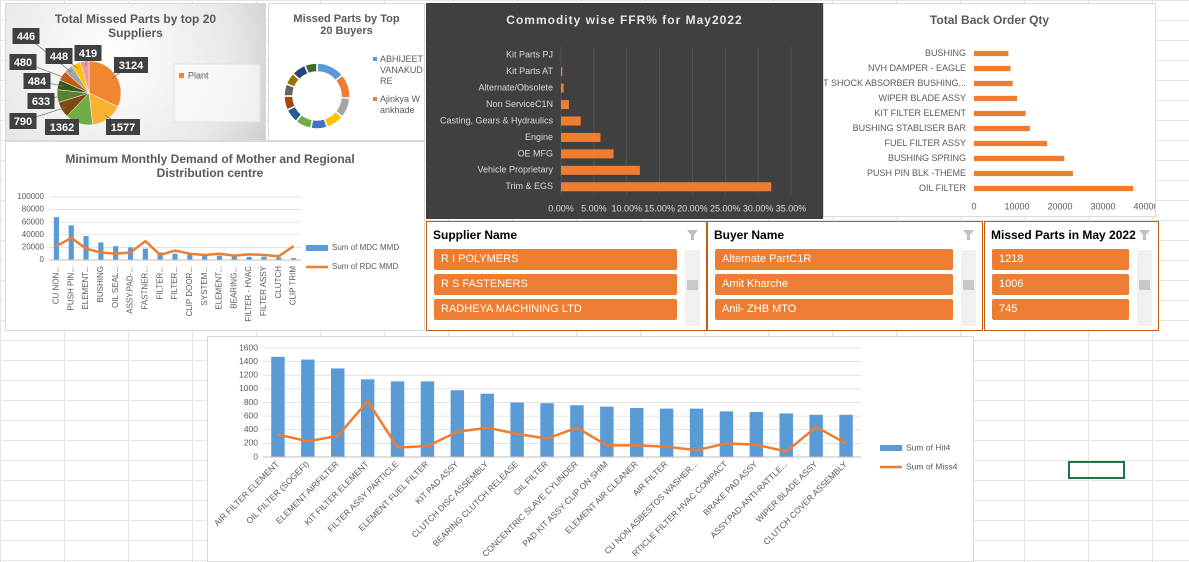 This screenshot has width=1189, height=562. What do you see at coordinates (278, 282) in the screenshot?
I see `x-tick-label: CLUTCH` at bounding box center [278, 282].